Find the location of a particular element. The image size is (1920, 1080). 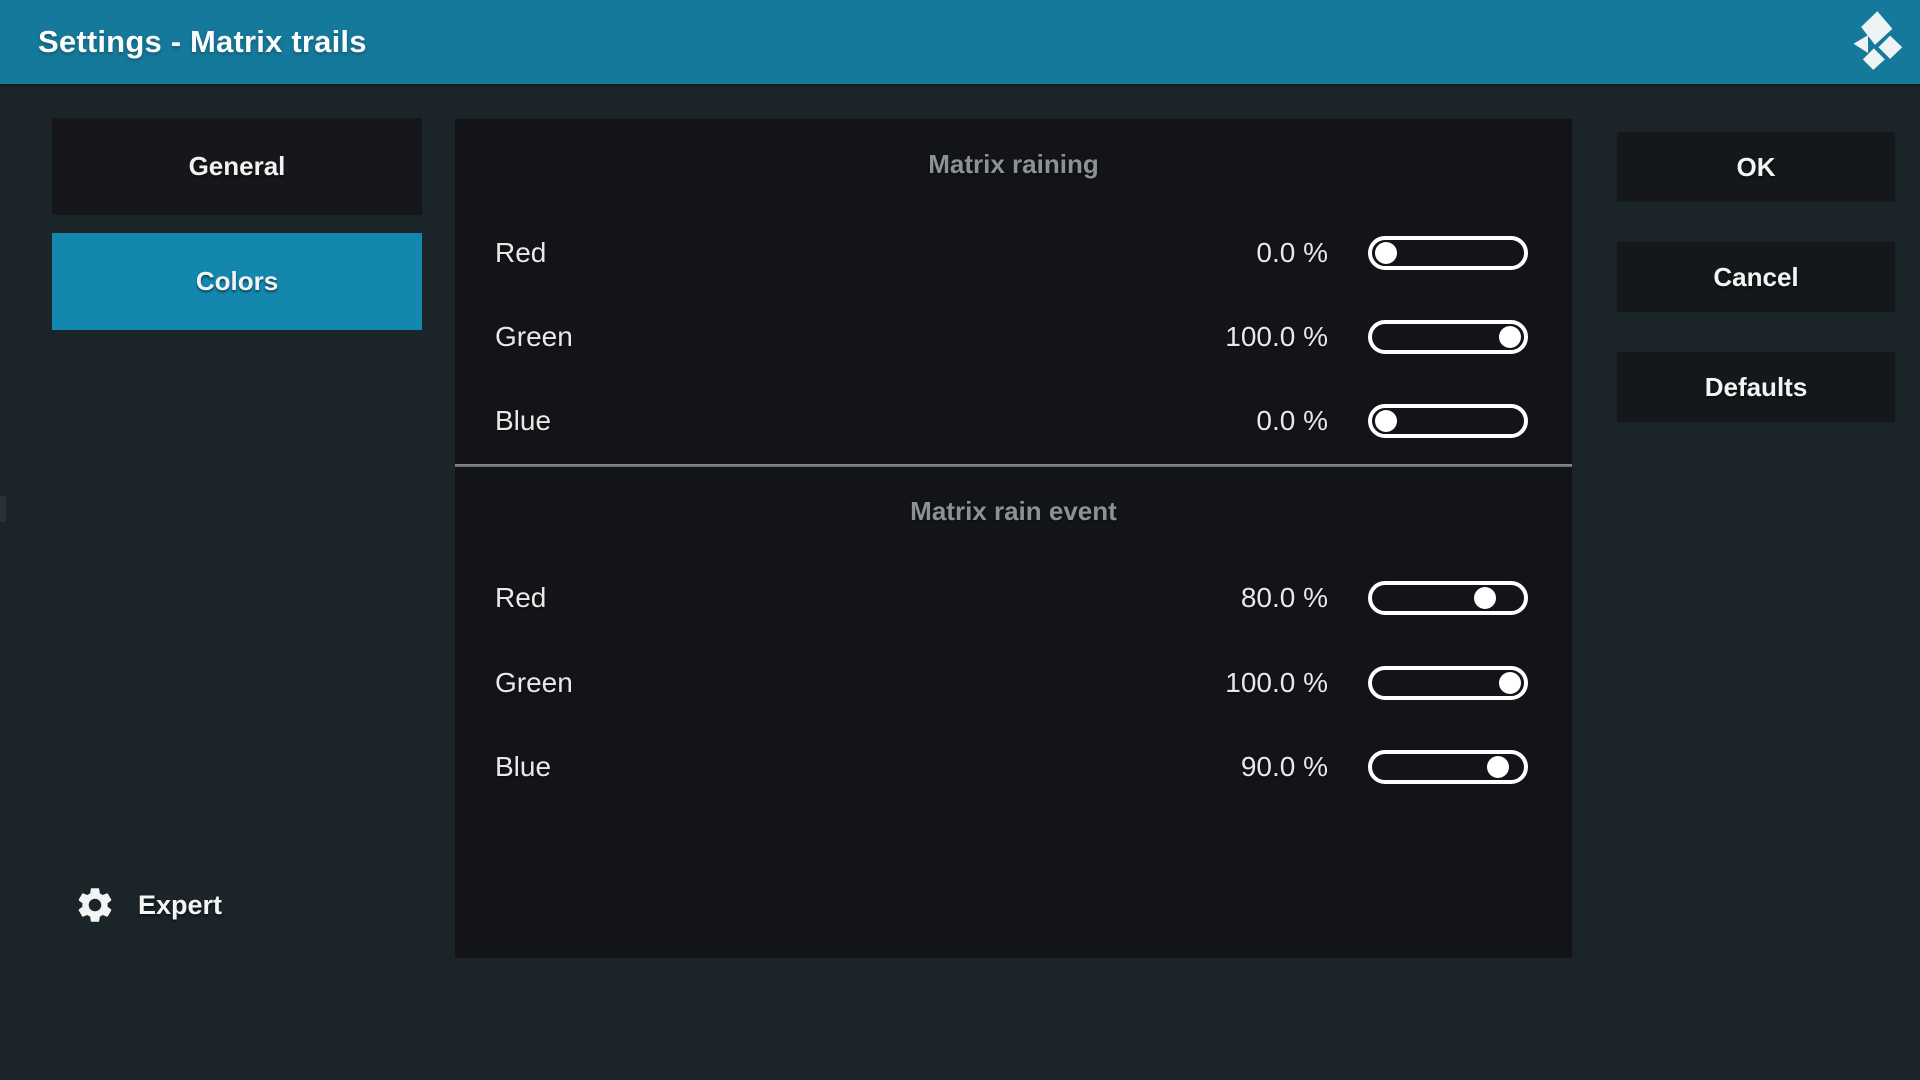

section-title-matrix-raining: Matrix raining is located at coordinates (1013, 164).